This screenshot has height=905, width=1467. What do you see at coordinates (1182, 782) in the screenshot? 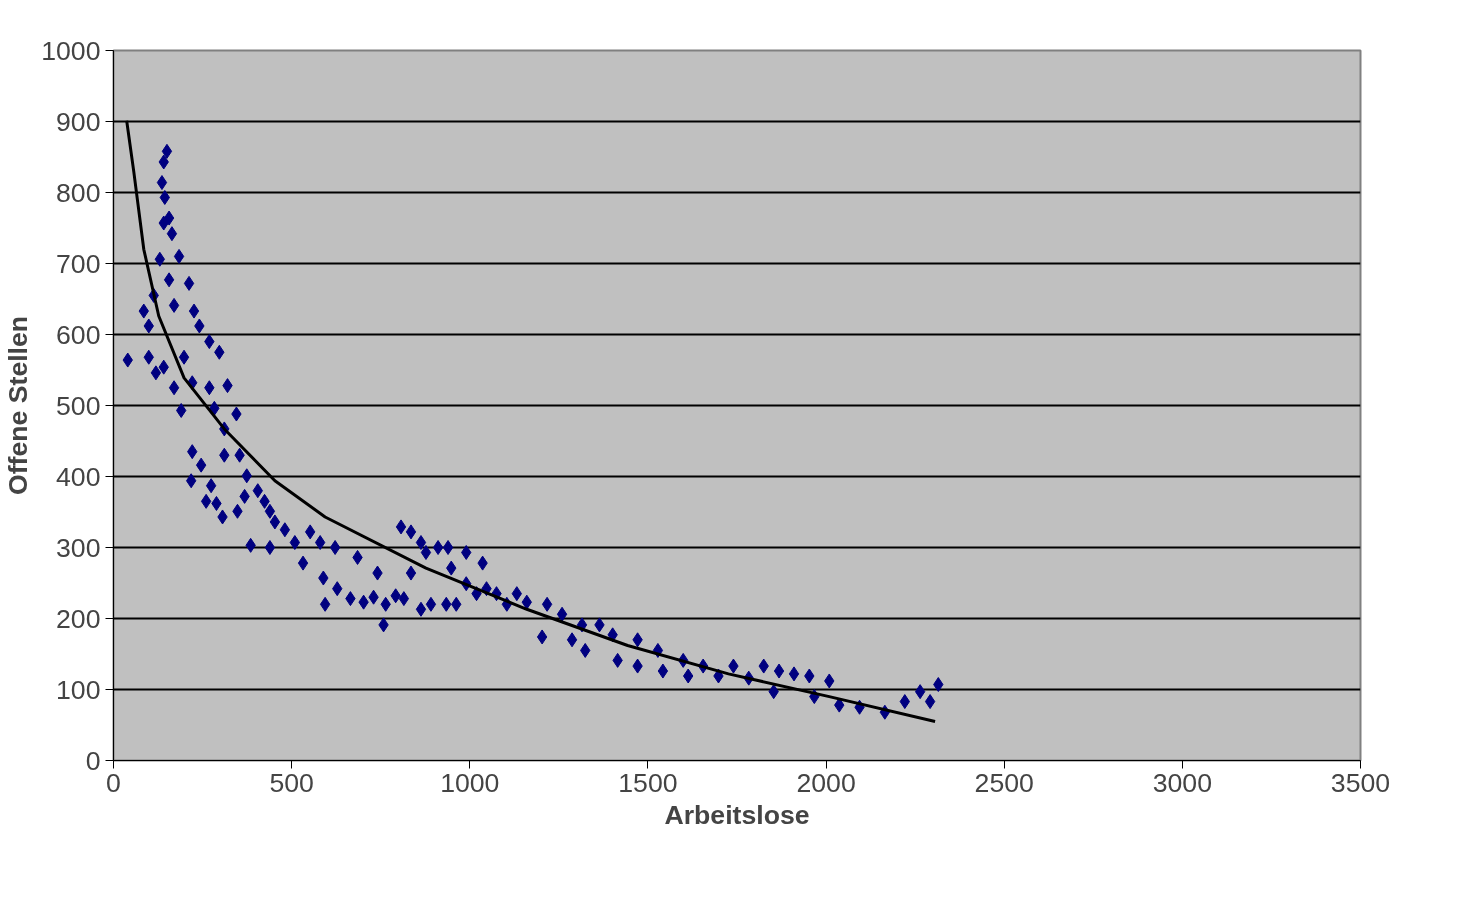
I see `x-tick-label: 3000` at bounding box center [1182, 782].